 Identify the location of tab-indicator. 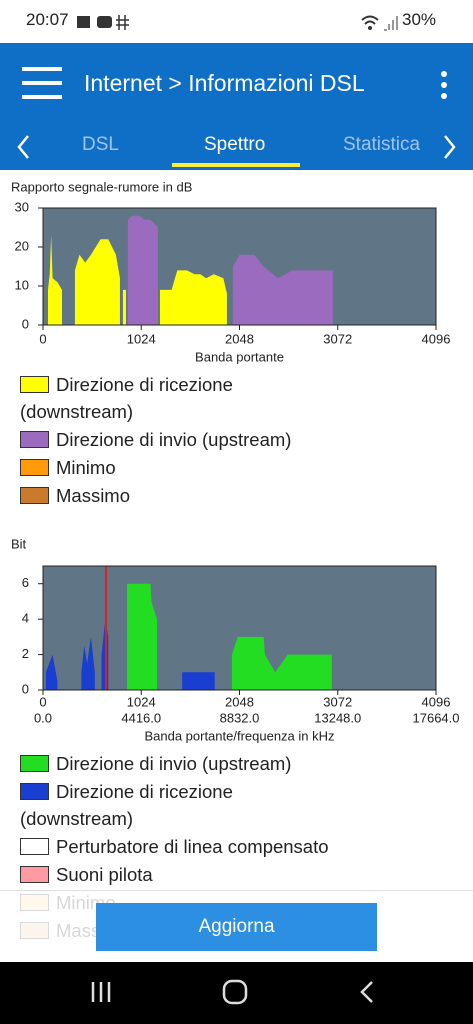
(236, 165).